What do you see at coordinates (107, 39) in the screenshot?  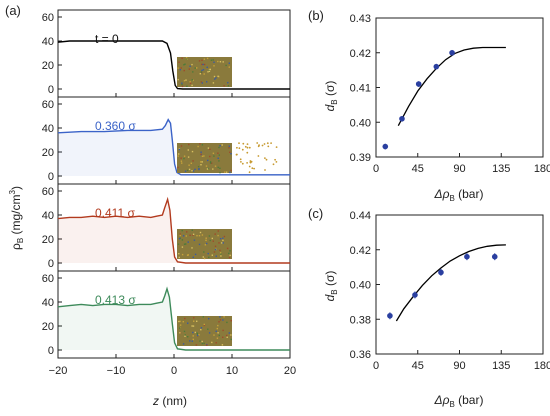 I see `profile-annotation: t = 0` at bounding box center [107, 39].